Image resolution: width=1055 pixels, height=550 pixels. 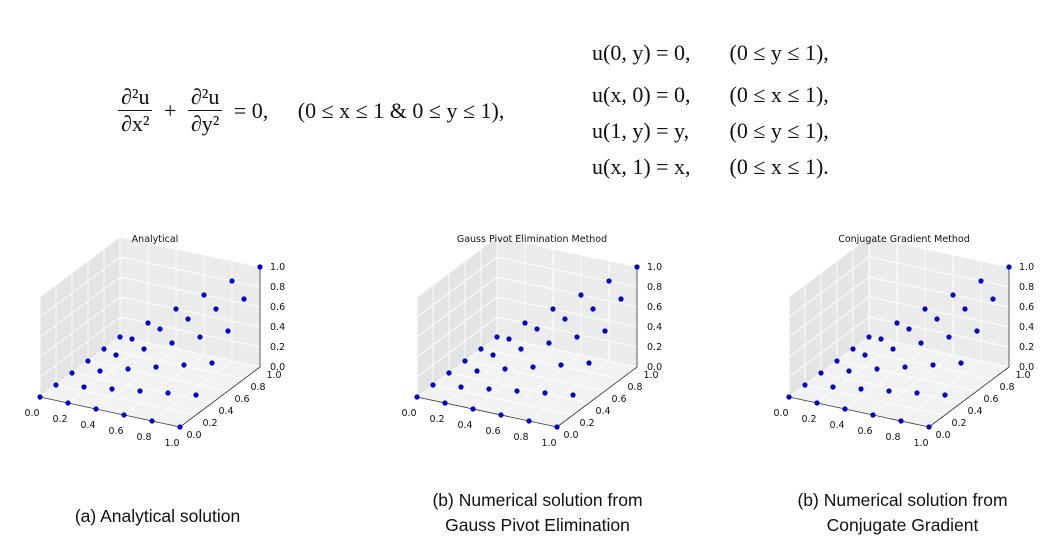 What do you see at coordinates (520, 437) in the screenshot?
I see `x-tick-label: 0.8` at bounding box center [520, 437].